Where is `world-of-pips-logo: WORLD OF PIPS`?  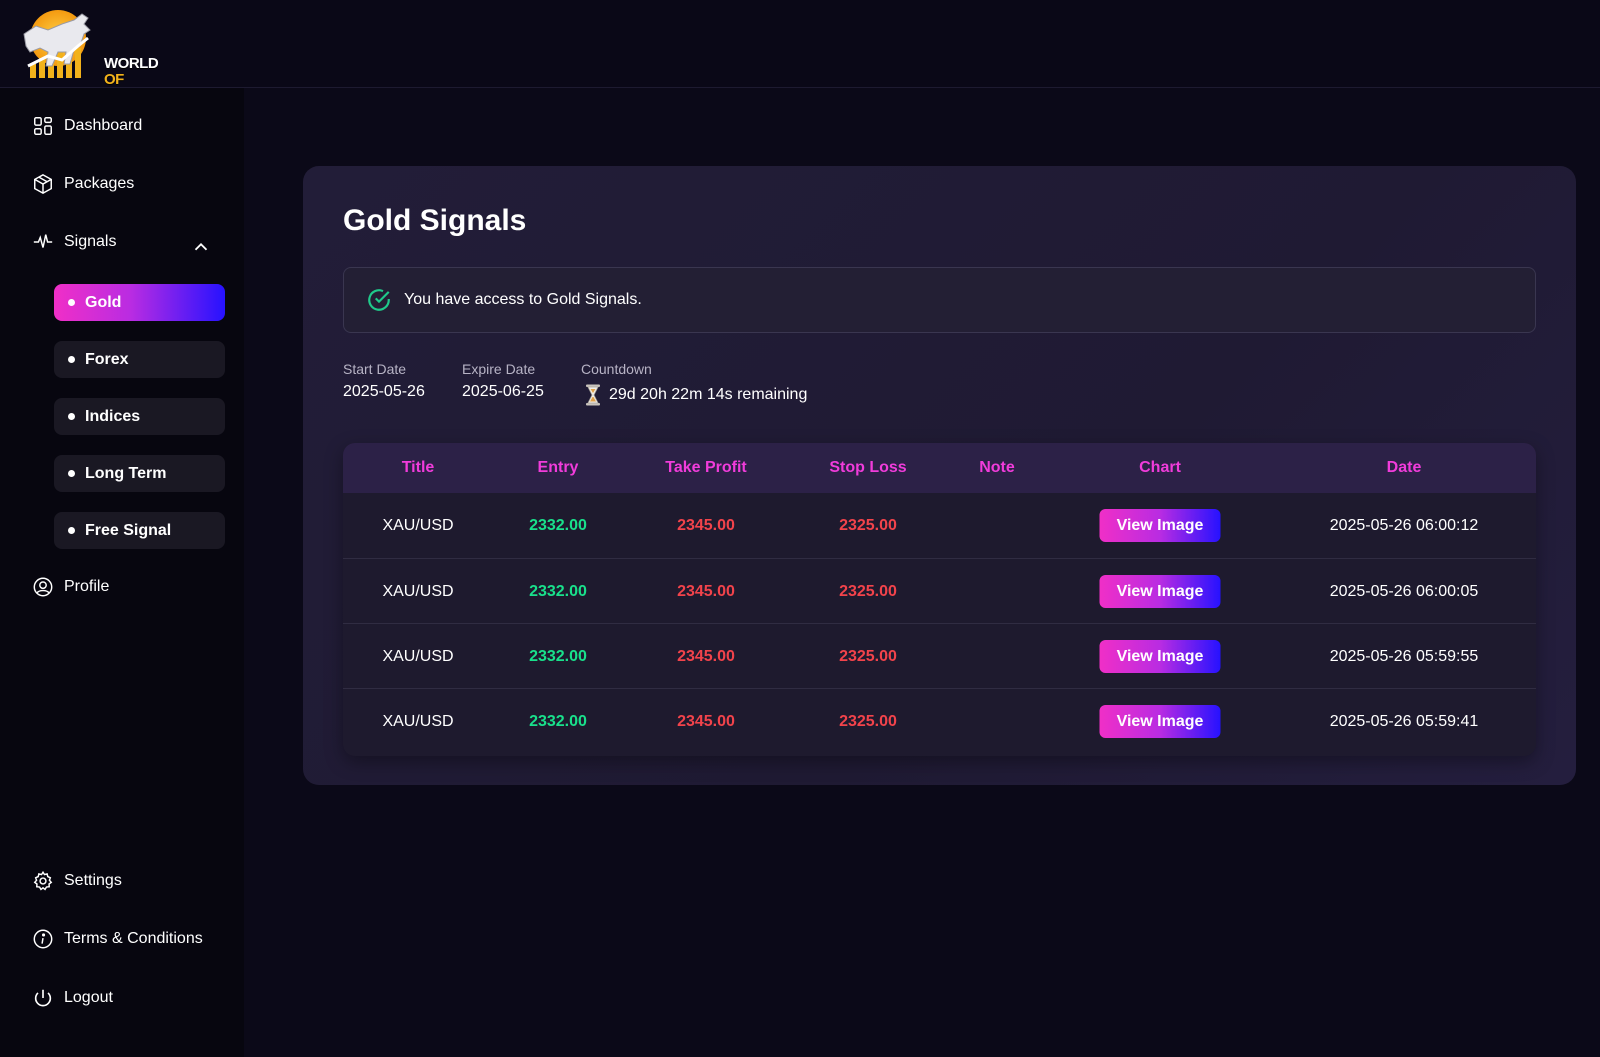 world-of-pips-logo: WORLD OF PIPS is located at coordinates (88, 56).